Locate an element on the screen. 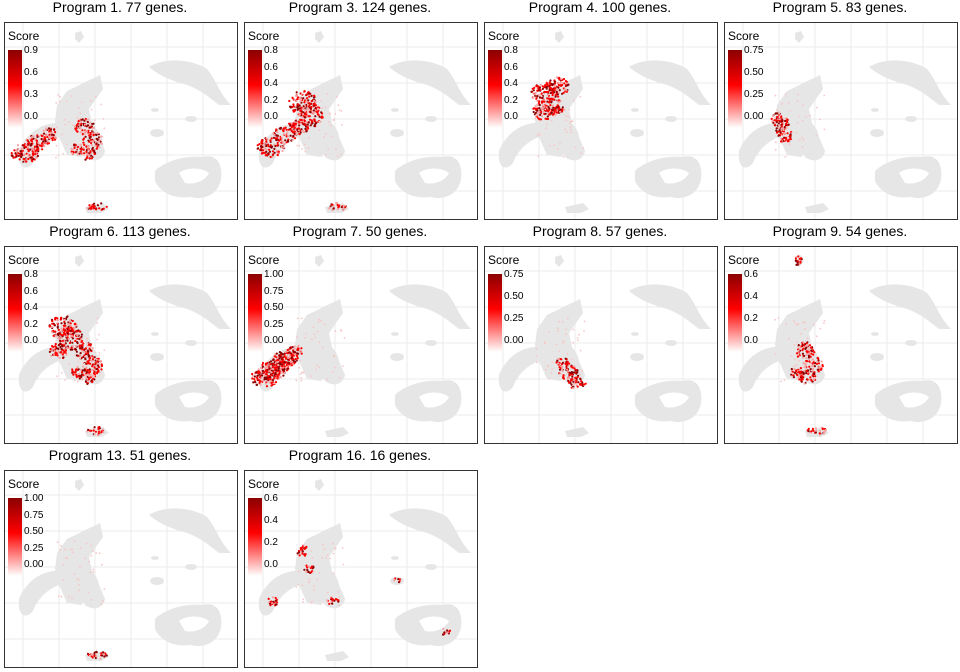 The height and width of the screenshot is (672, 960). legend-tick-label: 0.0 is located at coordinates (31, 340).